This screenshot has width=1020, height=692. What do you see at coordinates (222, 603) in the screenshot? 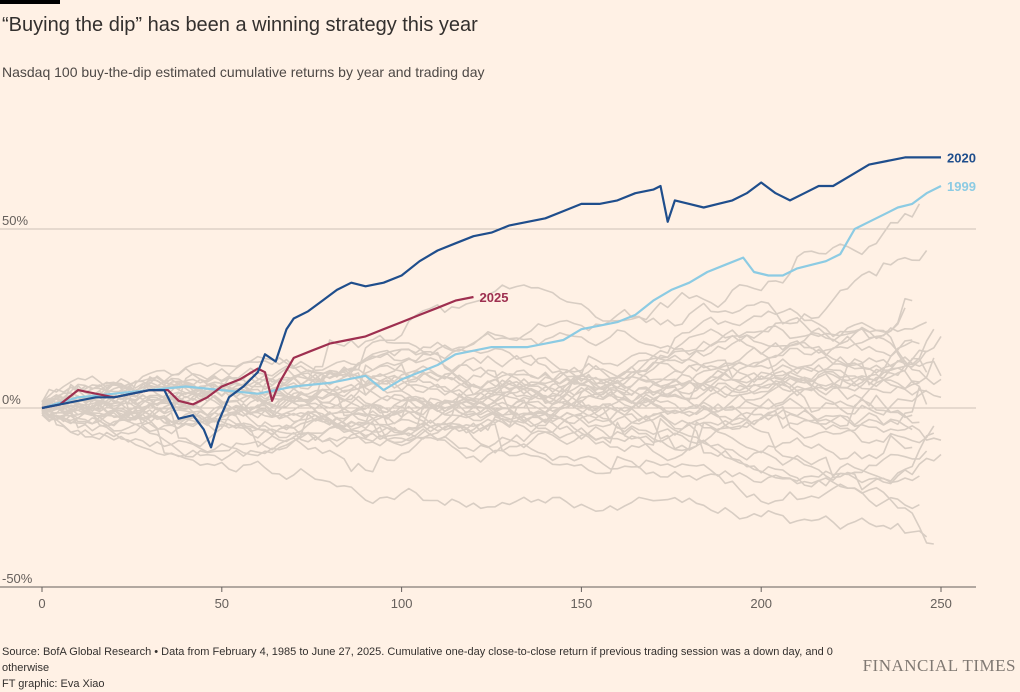
I see `x-tick-label: 50` at bounding box center [222, 603].